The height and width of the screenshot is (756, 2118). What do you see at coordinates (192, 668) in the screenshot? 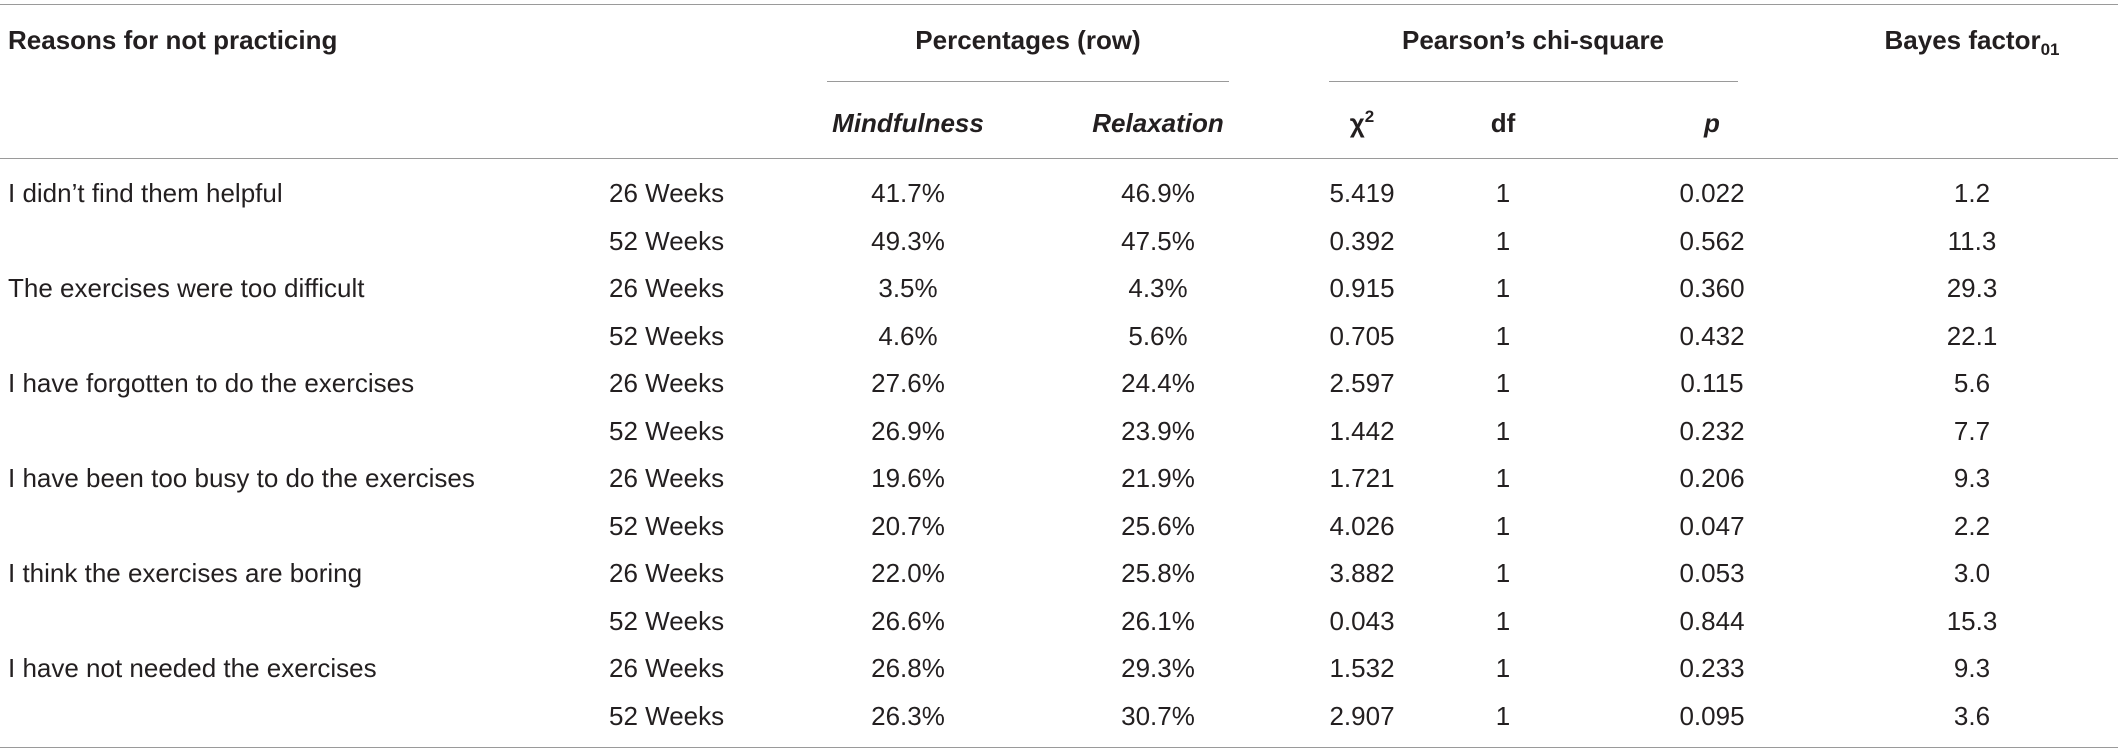
I see `row-label: I have not needed the exercises` at bounding box center [192, 668].